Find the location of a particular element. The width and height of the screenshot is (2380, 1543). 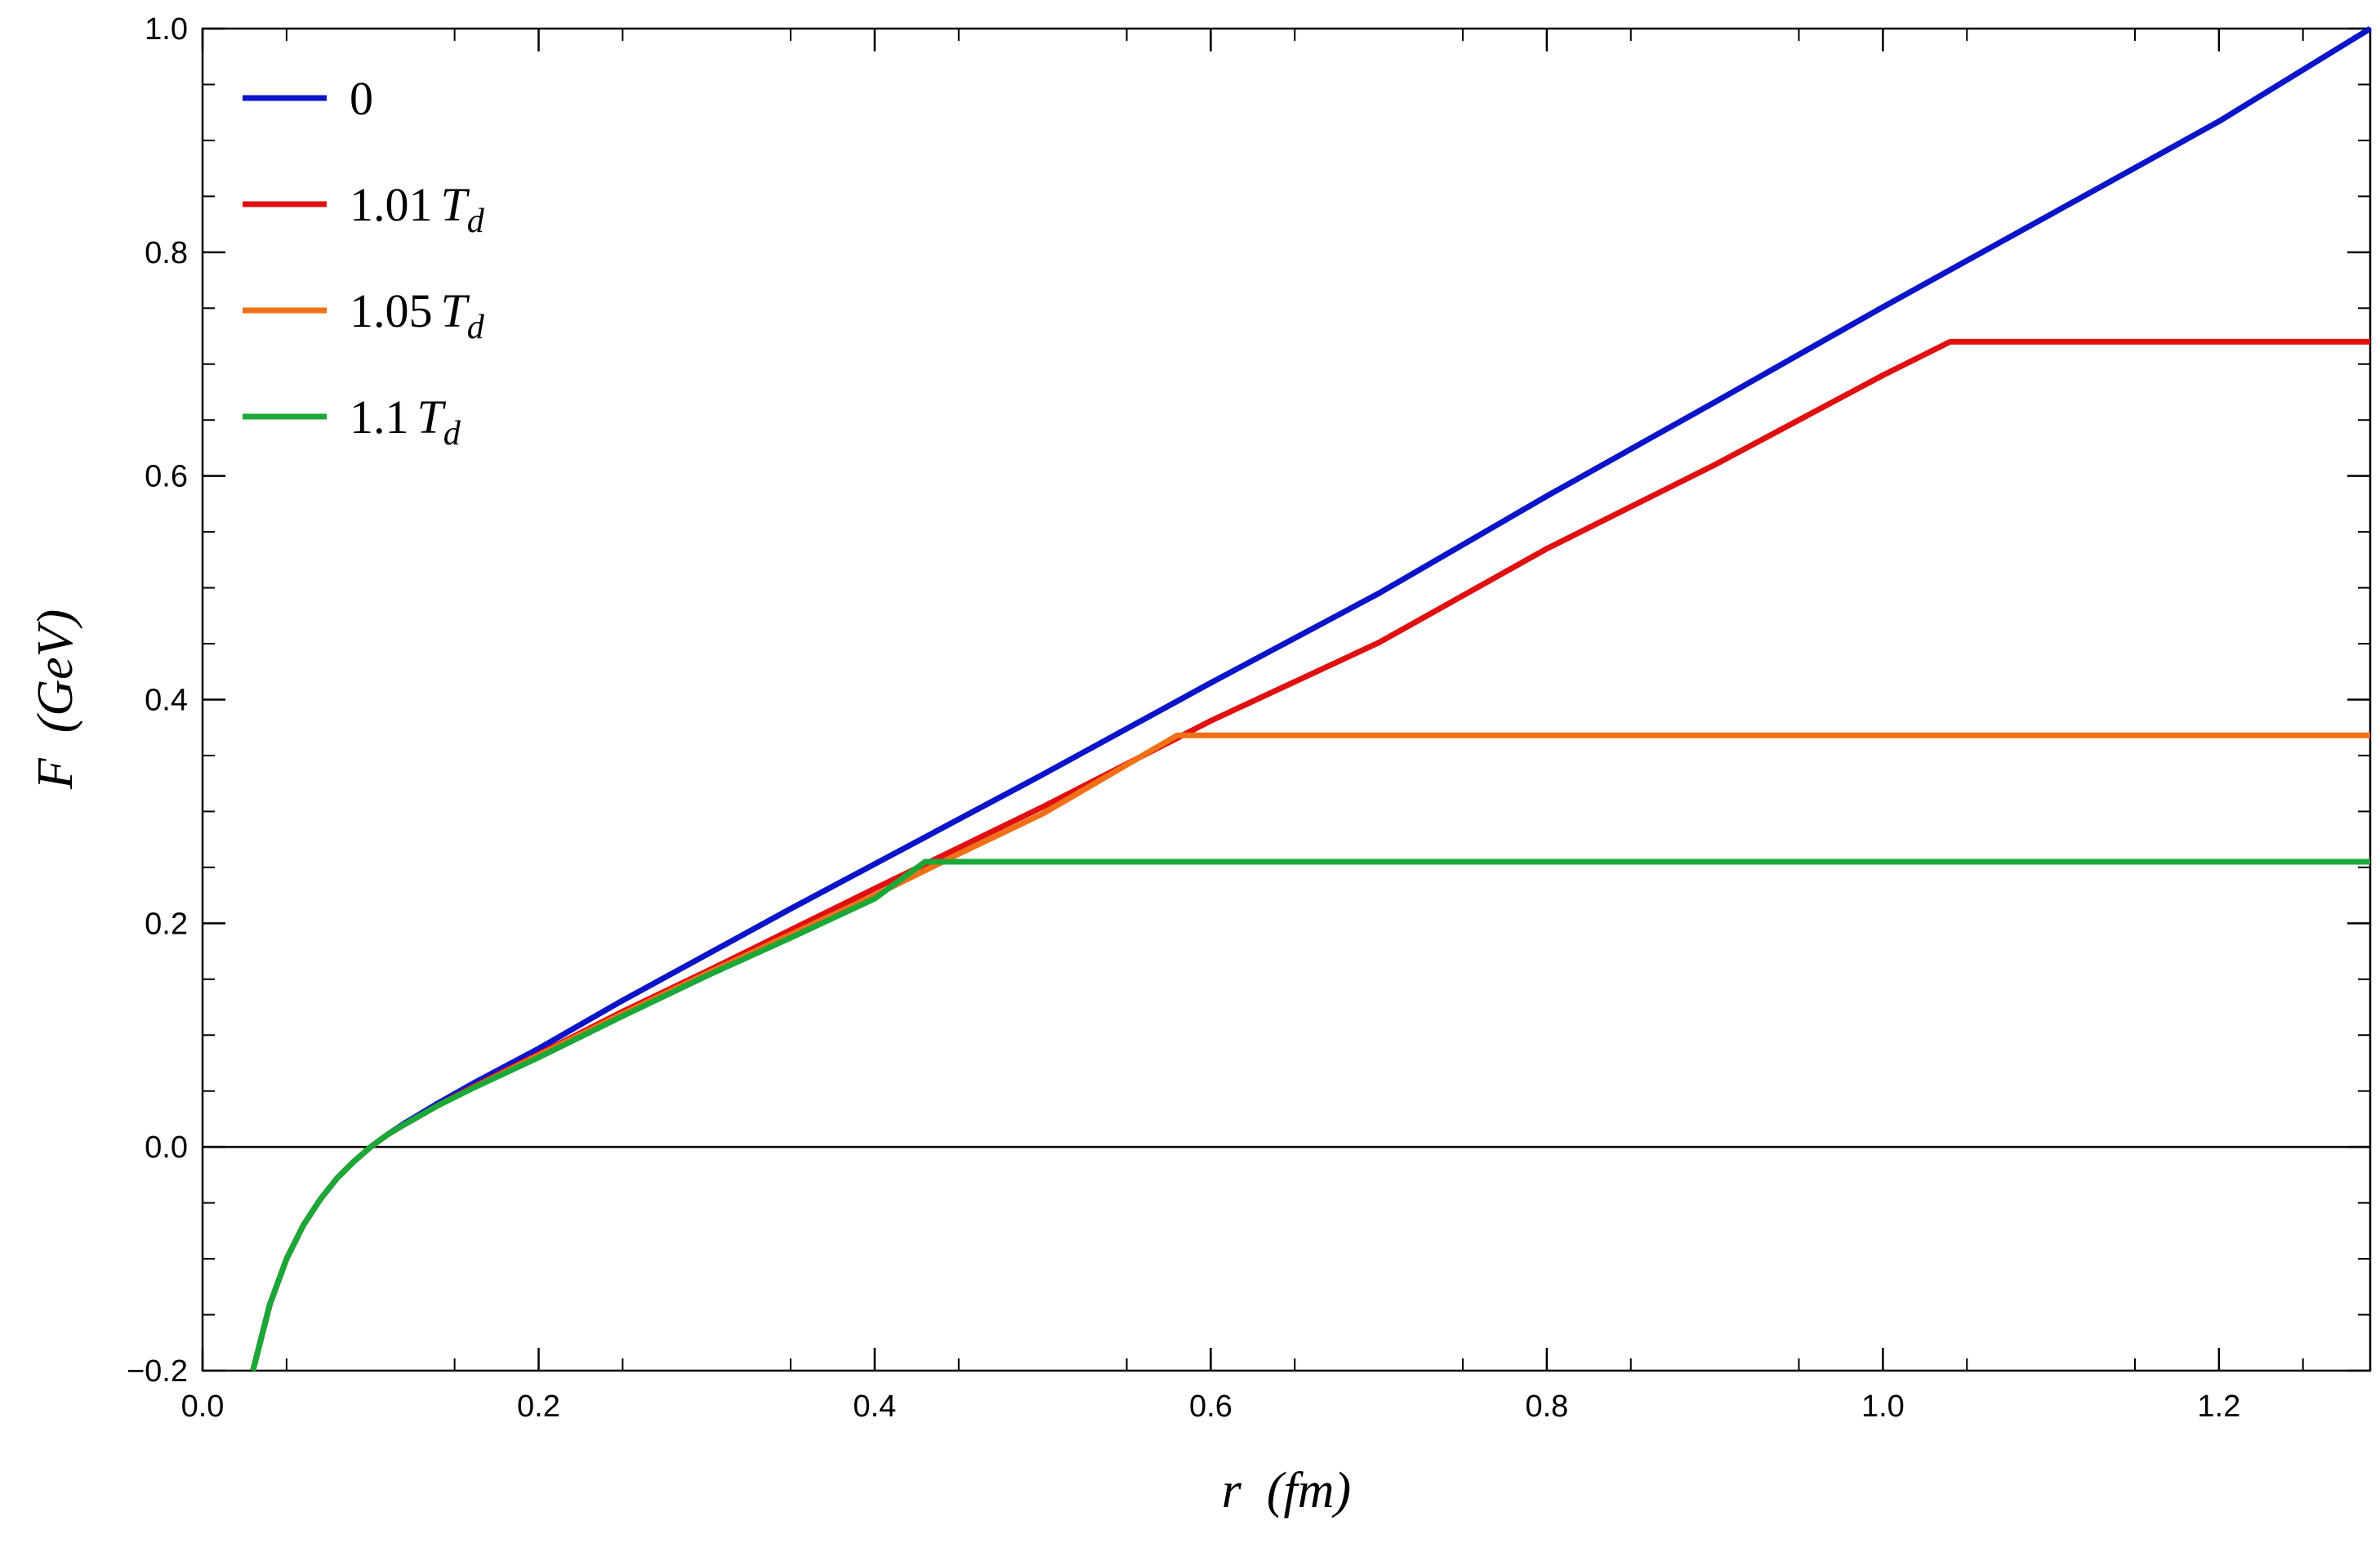

x-tick-label: 0.4 is located at coordinates (876, 1406).